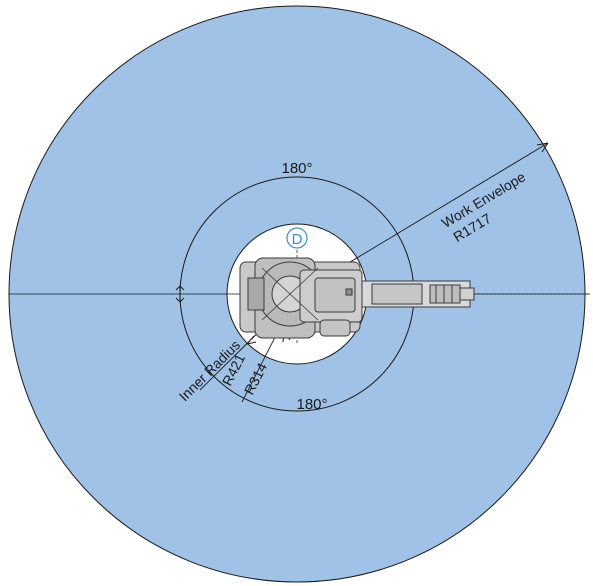 The image size is (593, 586). Describe the element at coordinates (296, 168) in the screenshot. I see `top-angle-label: 180°` at that location.